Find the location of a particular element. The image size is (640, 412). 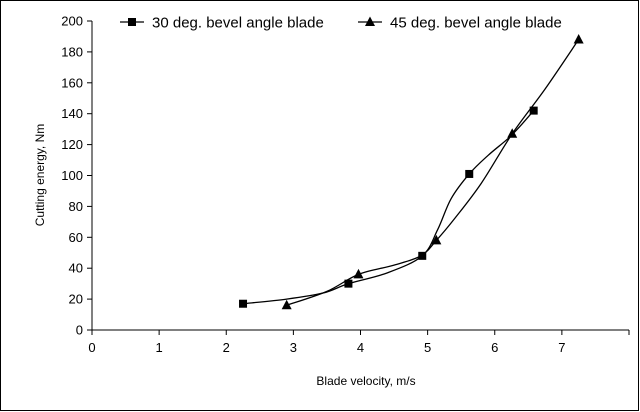

x-axis-title: Blade velocity, m/s is located at coordinates (365, 381).